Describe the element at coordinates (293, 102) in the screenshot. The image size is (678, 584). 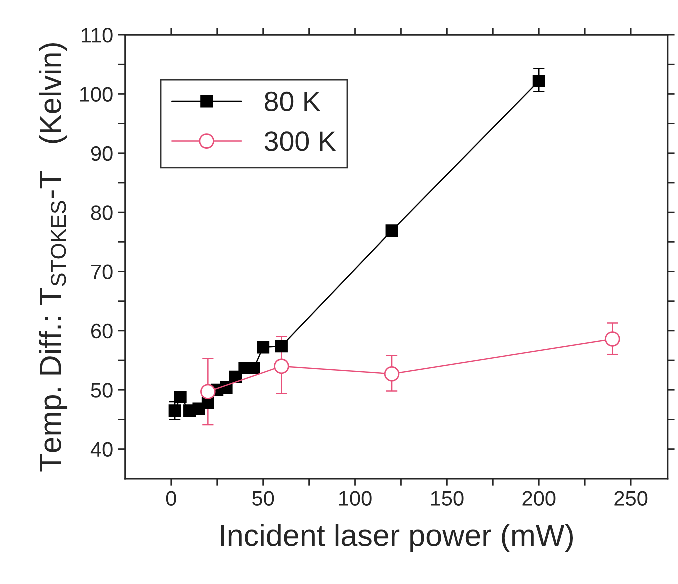
I see `legend-label: 80 K` at that location.